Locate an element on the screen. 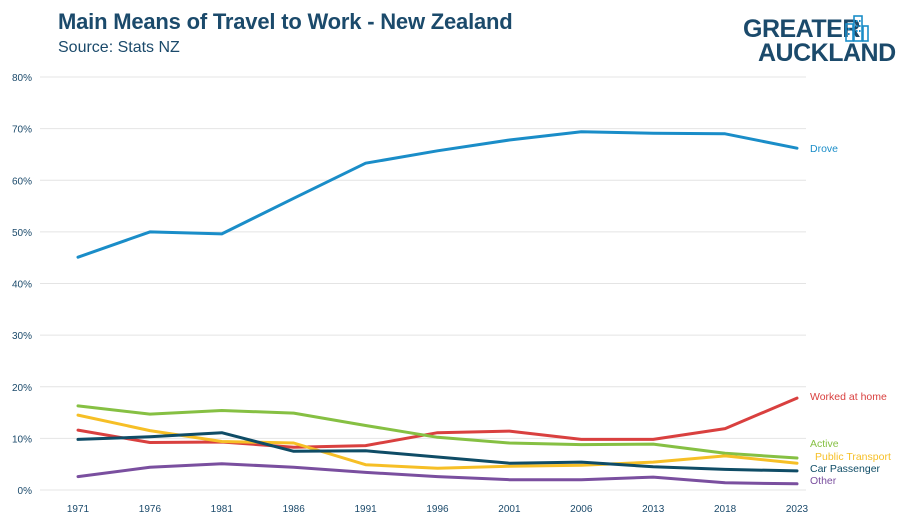 The image size is (900, 522). y-tick-label: 30% is located at coordinates (22, 336).